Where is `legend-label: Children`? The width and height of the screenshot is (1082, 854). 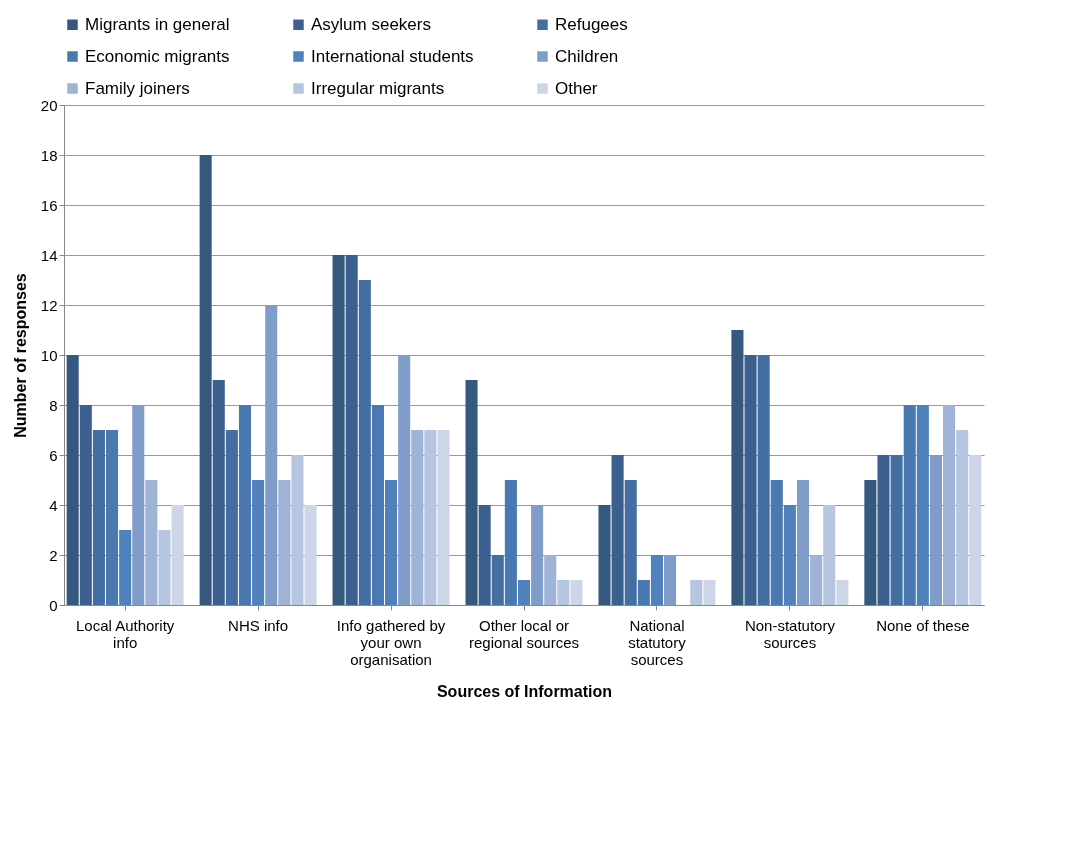 legend-label: Children is located at coordinates (587, 56).